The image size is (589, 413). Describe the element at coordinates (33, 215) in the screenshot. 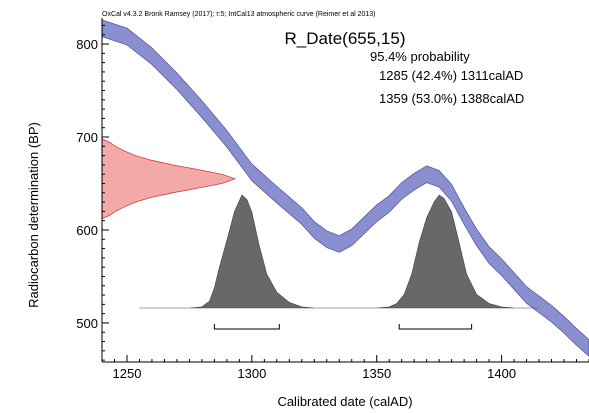

I see `y-axis-label: Radiocarbon determination (BP)` at that location.